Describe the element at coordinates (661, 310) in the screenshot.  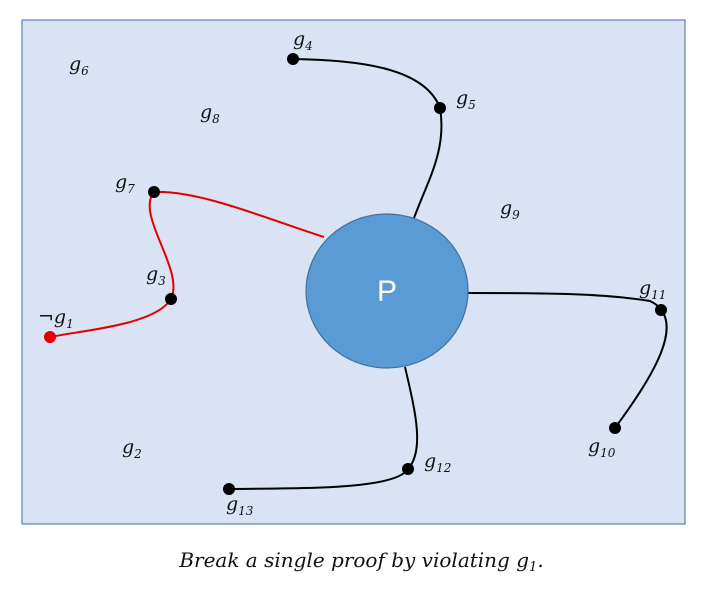
I see `node-g11` at that location.